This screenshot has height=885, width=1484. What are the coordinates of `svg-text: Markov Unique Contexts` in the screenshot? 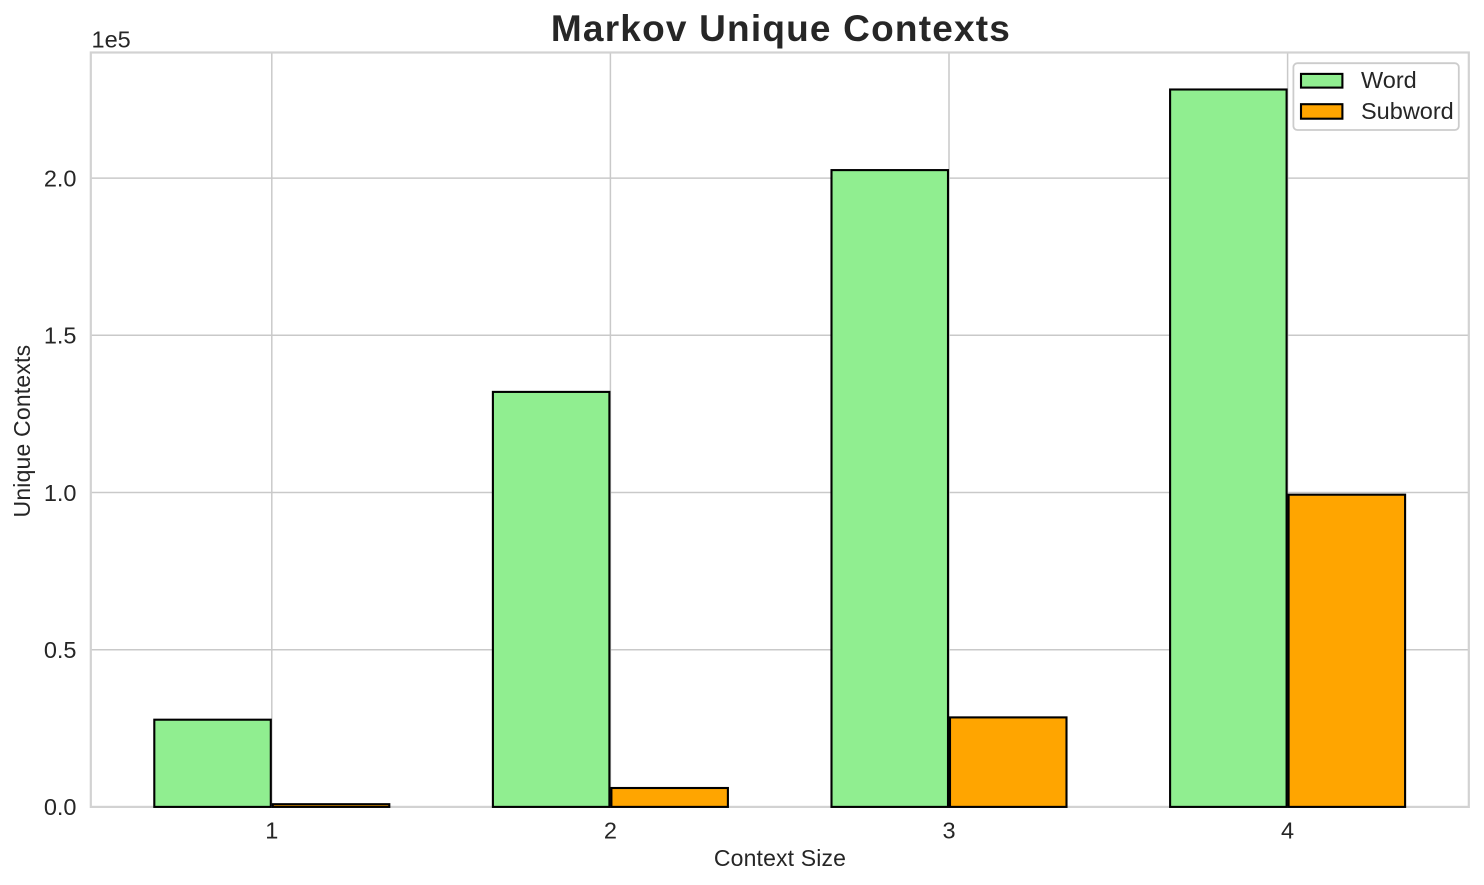 It's located at (781, 28).